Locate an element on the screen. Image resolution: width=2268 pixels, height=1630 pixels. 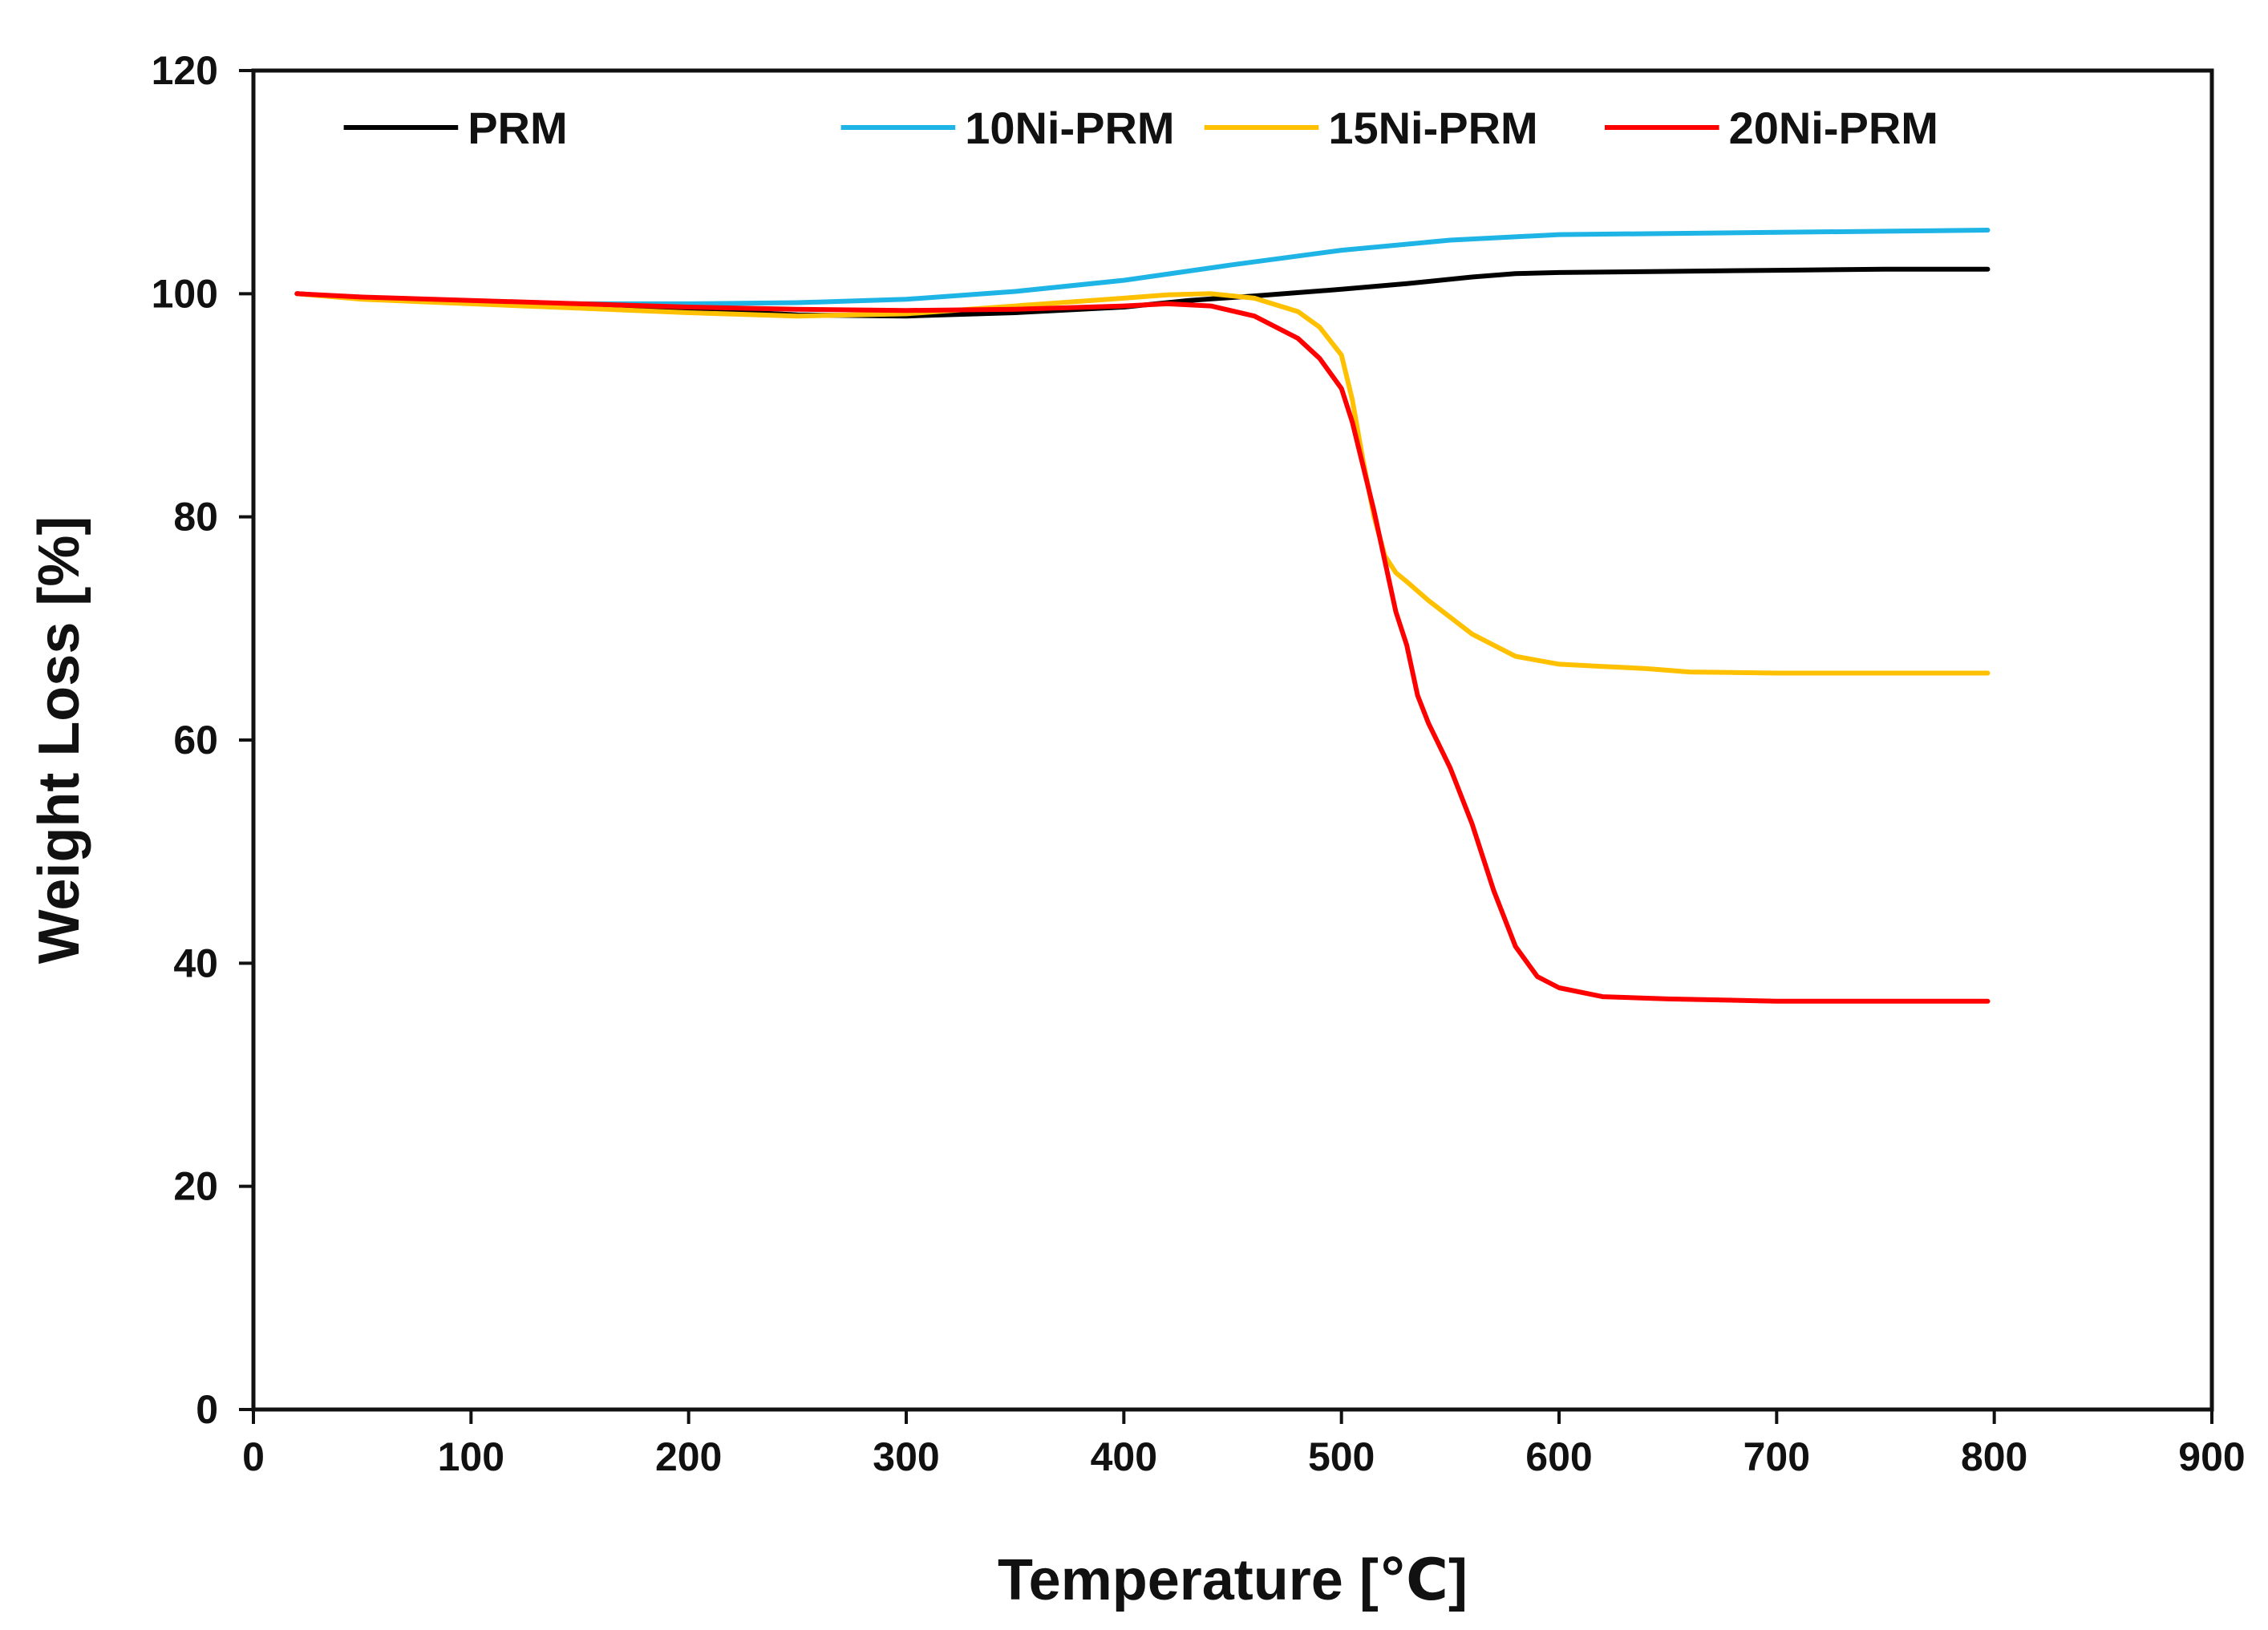
x-tick-label: 900 is located at coordinates (2211, 1456).